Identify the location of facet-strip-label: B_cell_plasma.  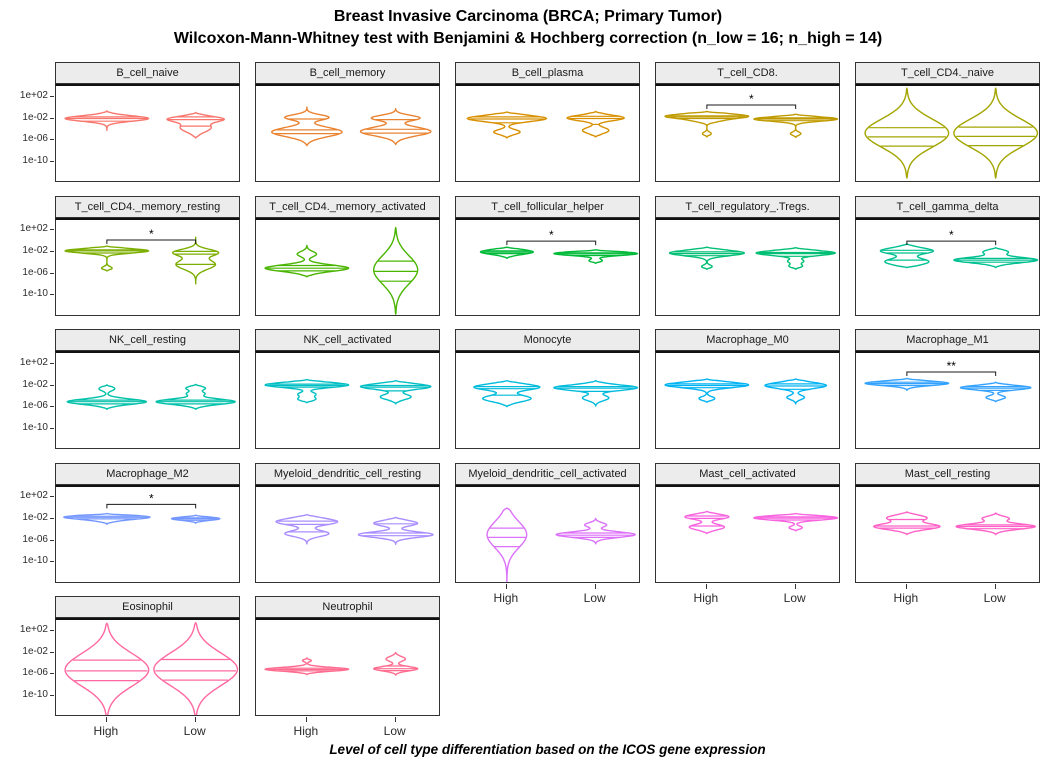
(547, 73).